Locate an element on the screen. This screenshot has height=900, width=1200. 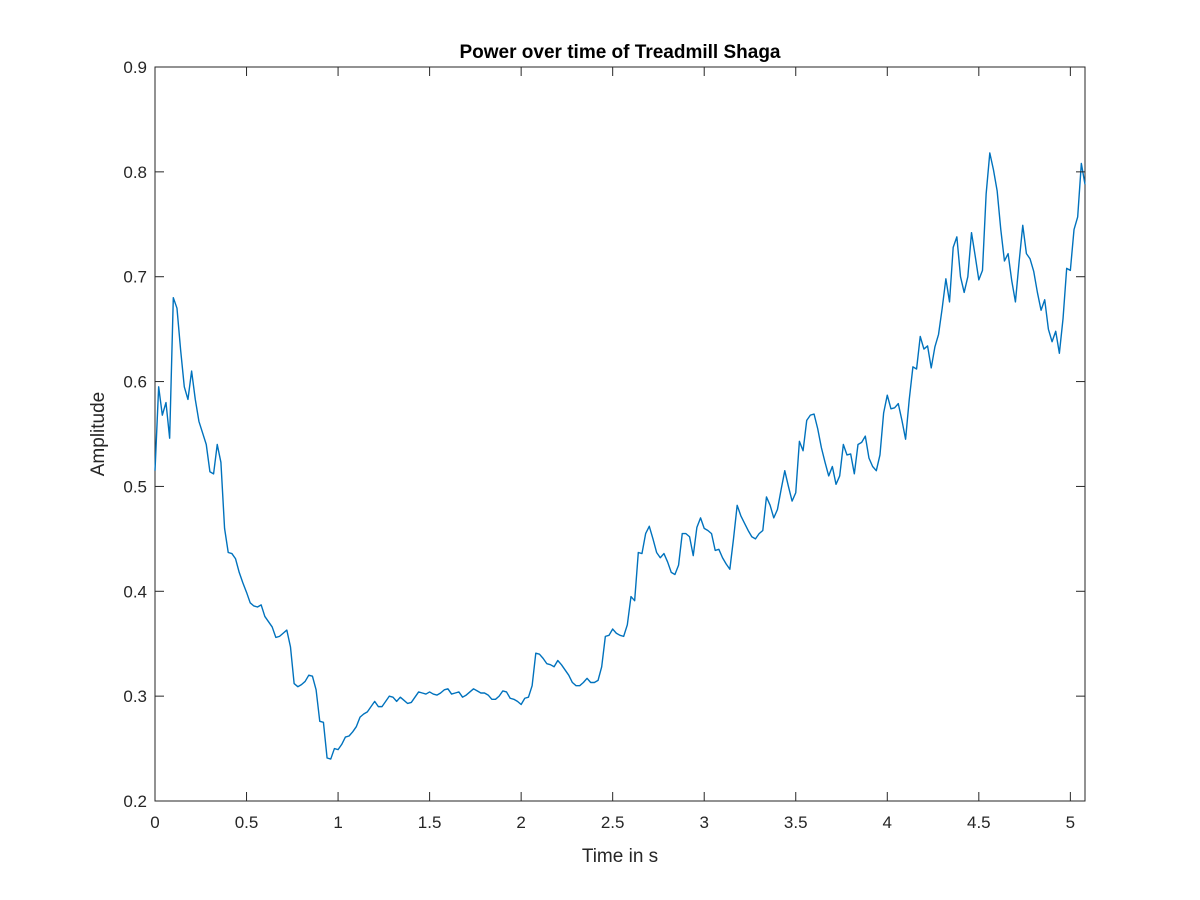
x-tick-label: 0.5 is located at coordinates (247, 822).